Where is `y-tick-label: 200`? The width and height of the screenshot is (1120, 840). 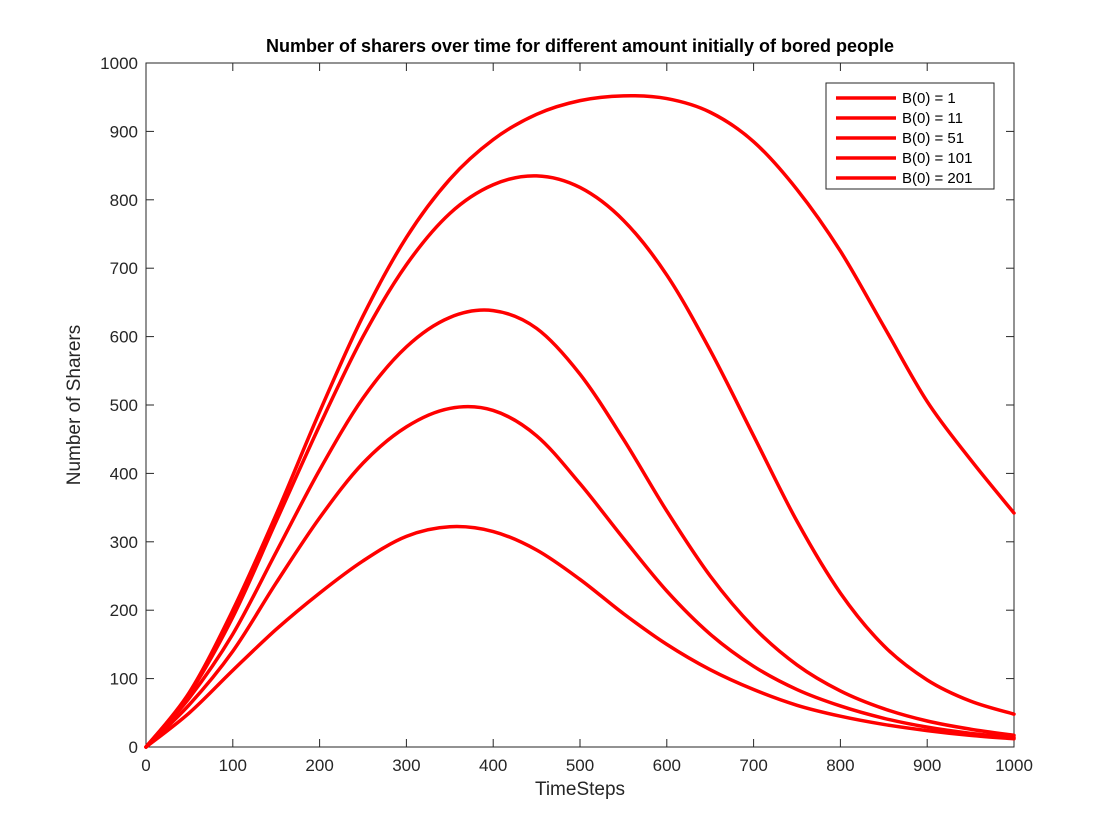 y-tick-label: 200 is located at coordinates (124, 610).